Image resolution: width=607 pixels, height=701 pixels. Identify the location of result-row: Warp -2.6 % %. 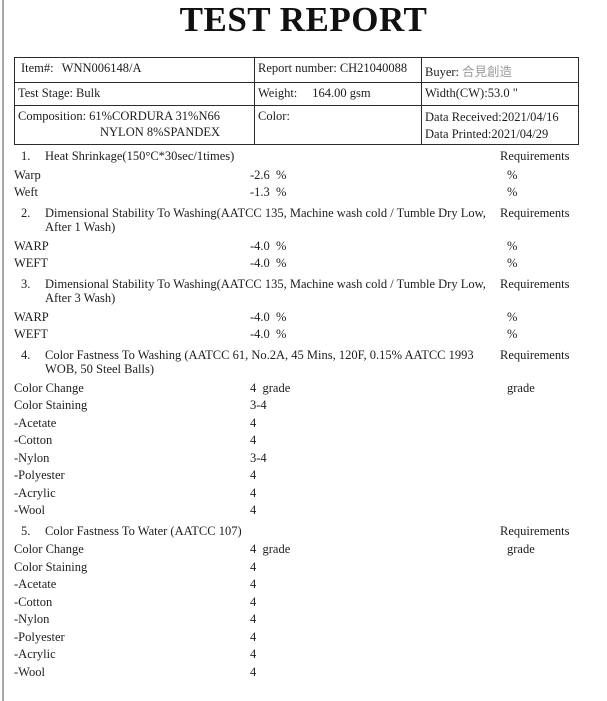
(304, 176).